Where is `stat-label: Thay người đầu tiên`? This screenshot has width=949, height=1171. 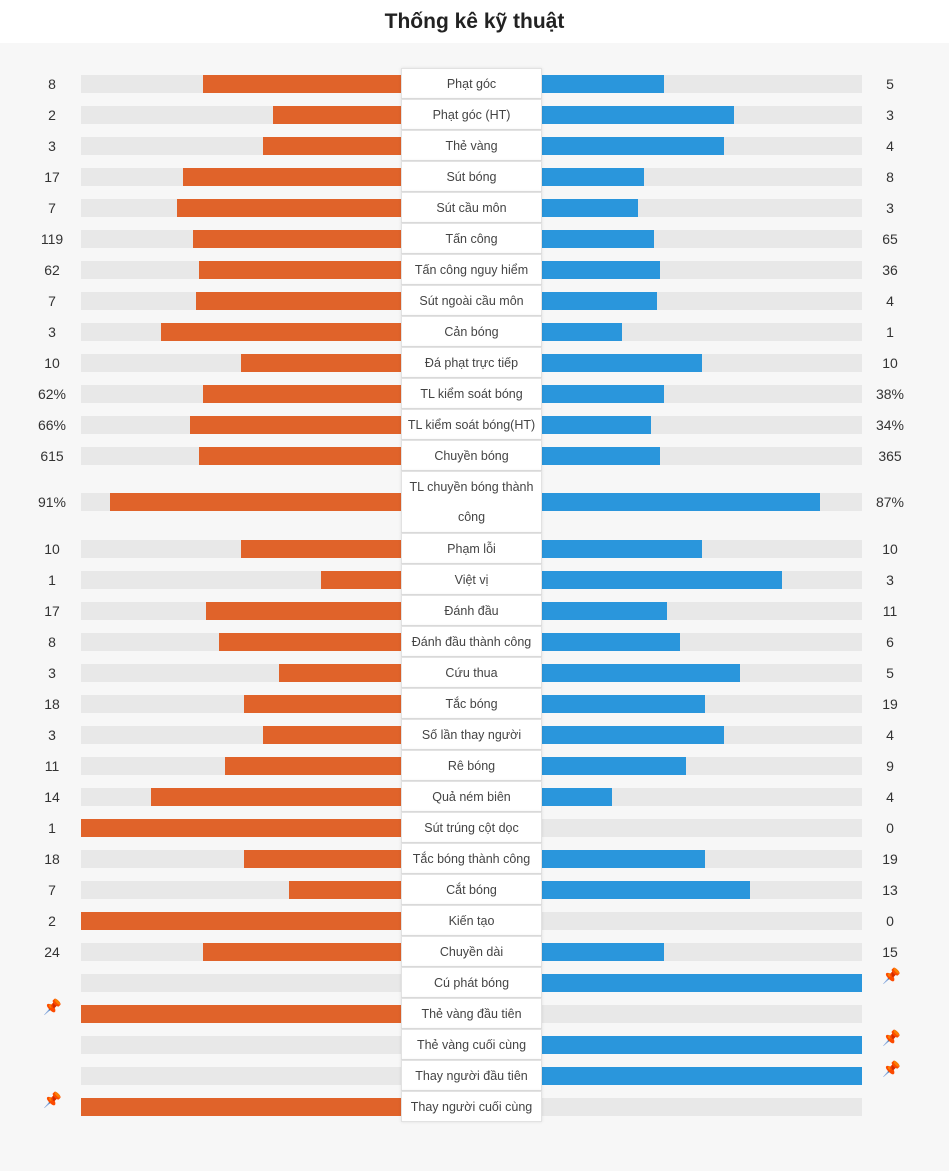 stat-label: Thay người đầu tiên is located at coordinates (471, 1075).